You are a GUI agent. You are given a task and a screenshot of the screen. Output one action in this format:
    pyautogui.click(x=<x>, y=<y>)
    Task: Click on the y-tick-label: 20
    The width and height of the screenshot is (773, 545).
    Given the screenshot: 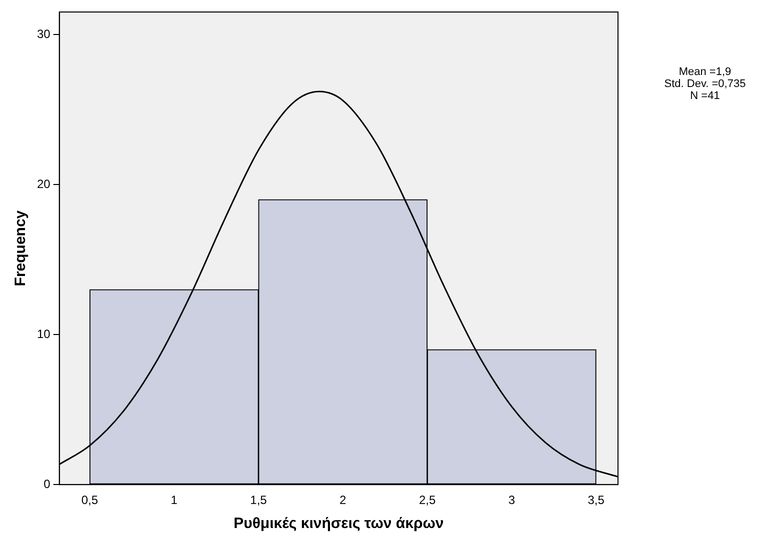 What is the action you would take?
    pyautogui.click(x=43, y=183)
    